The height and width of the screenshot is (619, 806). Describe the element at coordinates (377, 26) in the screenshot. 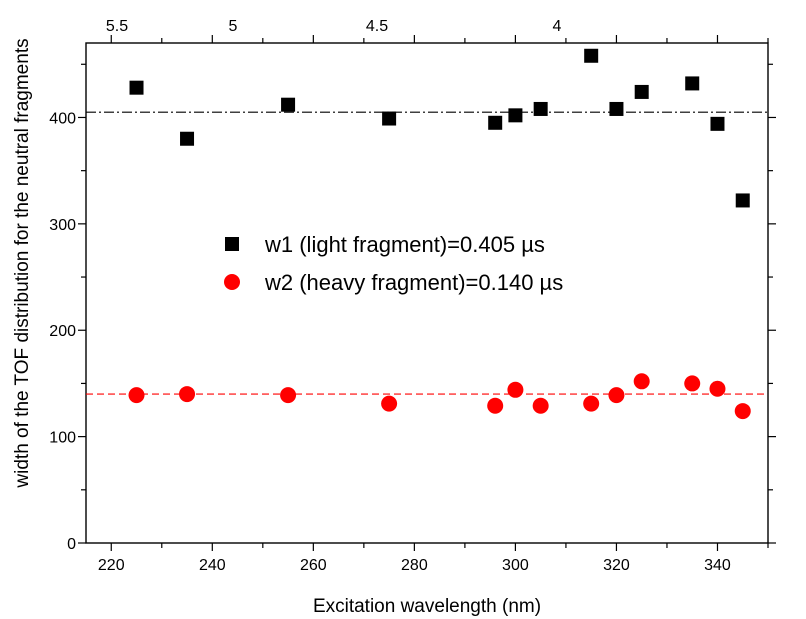

I see `top-tick-label: 4.5` at that location.